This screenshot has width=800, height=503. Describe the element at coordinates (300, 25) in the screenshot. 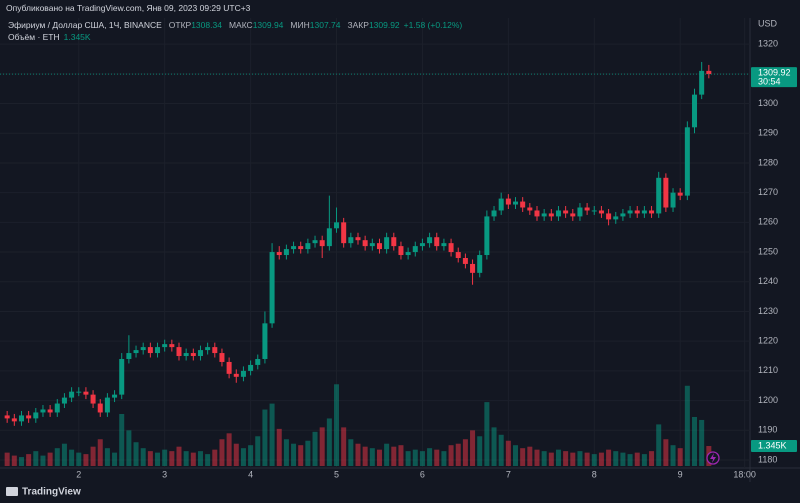

I see `ohlc-label: МИН` at that location.